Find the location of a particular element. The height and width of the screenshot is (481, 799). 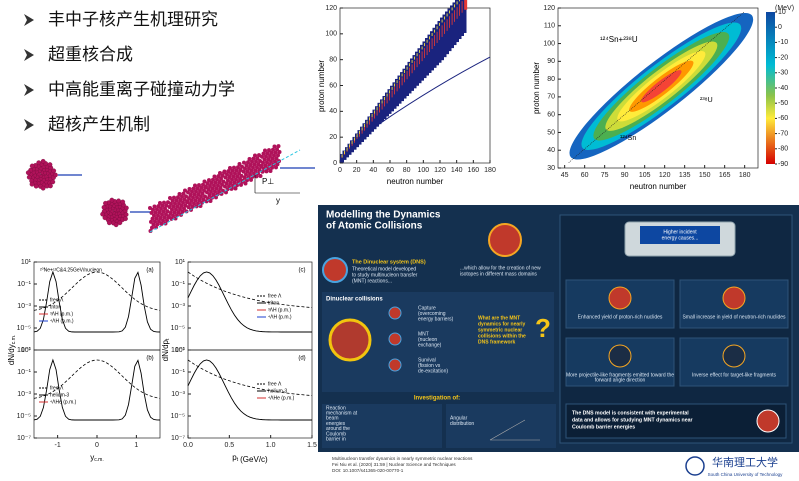

curve is located at coordinates (250, 377).